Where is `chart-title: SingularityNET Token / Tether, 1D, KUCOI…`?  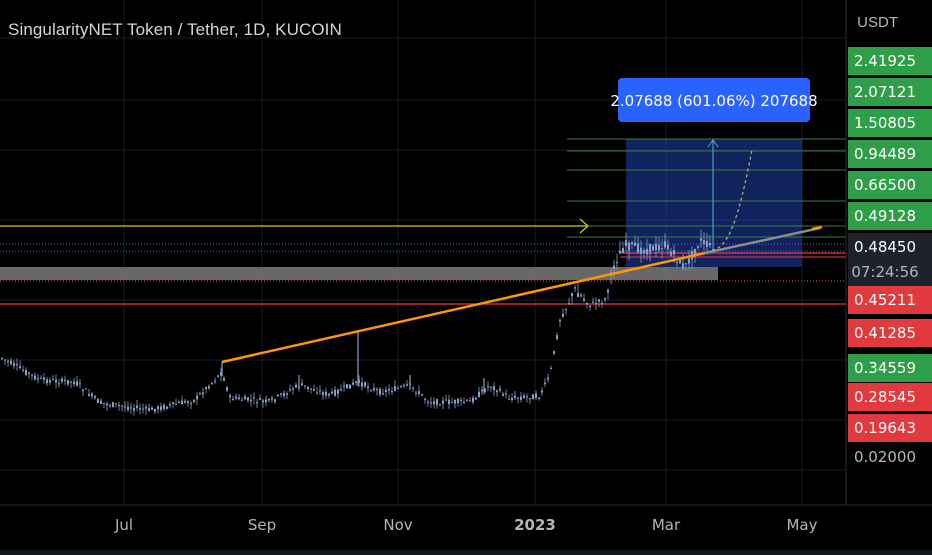 chart-title: SingularityNET Token / Tether, 1D, KUCOI… is located at coordinates (175, 29).